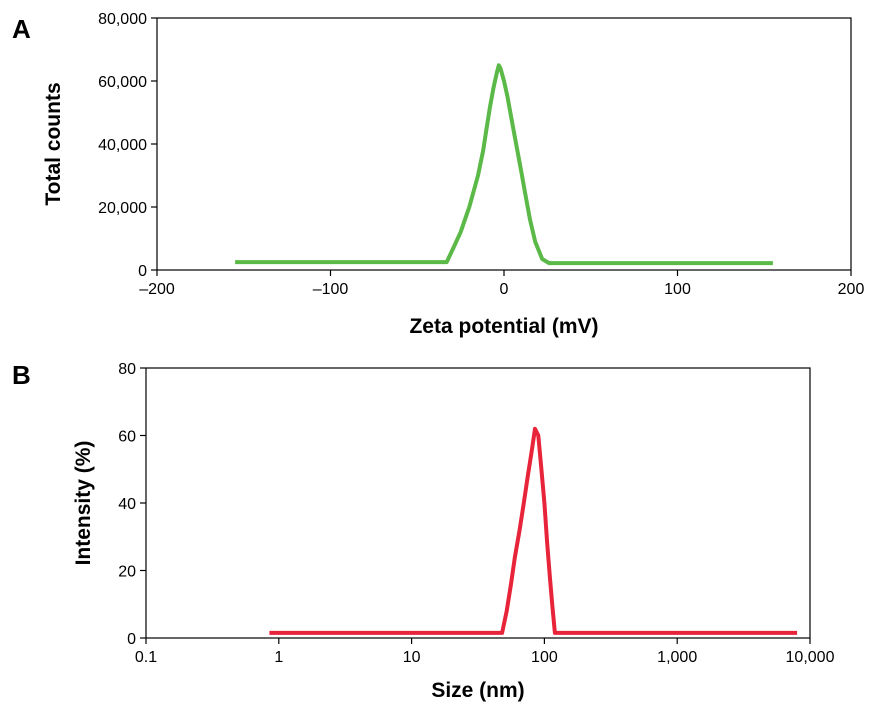  Describe the element at coordinates (331, 289) in the screenshot. I see `panel-a-x-tick-label: –100` at that location.